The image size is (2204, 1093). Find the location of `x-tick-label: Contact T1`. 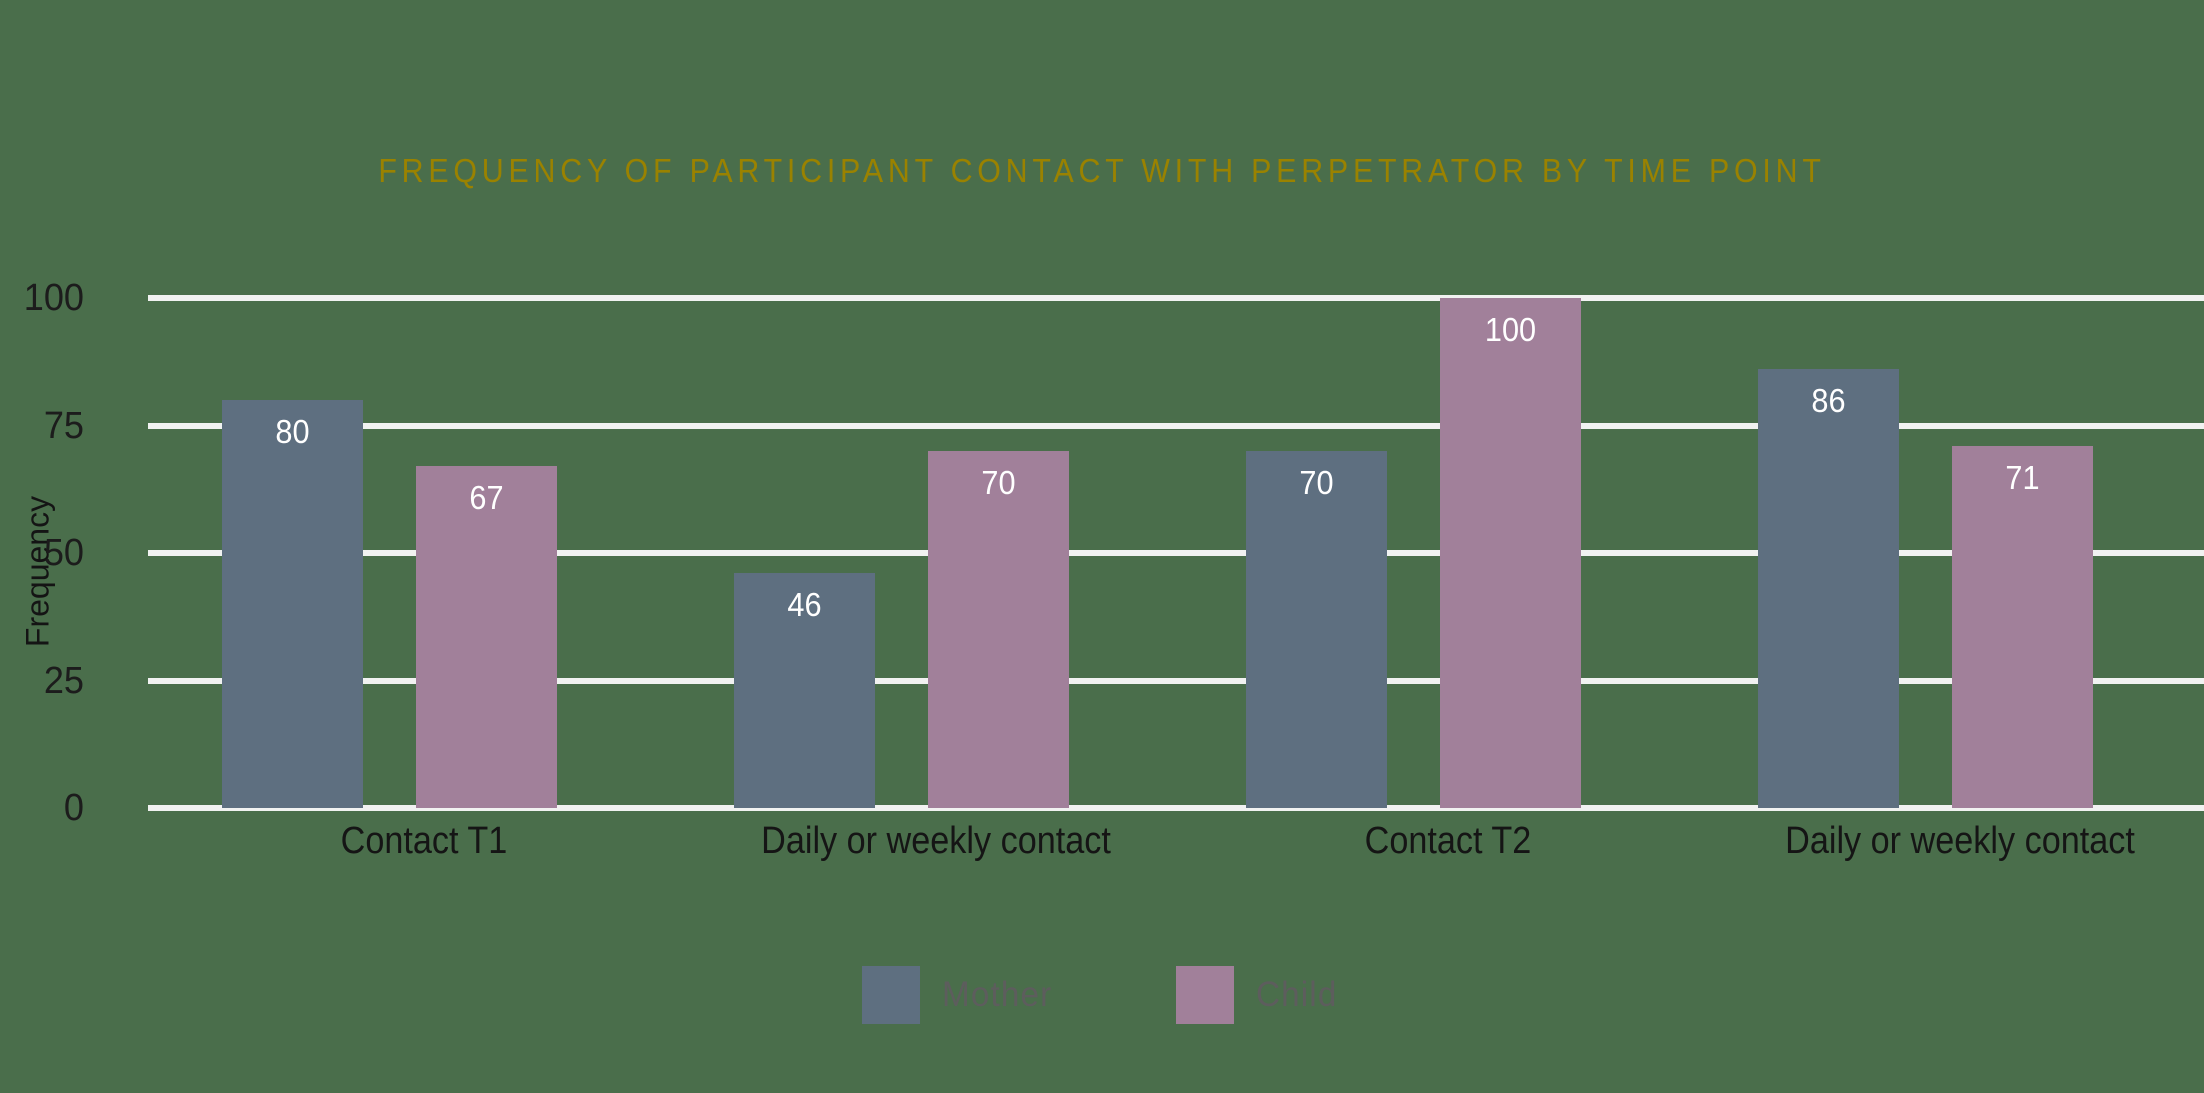

x-tick-label: Contact T1 is located at coordinates (424, 841).